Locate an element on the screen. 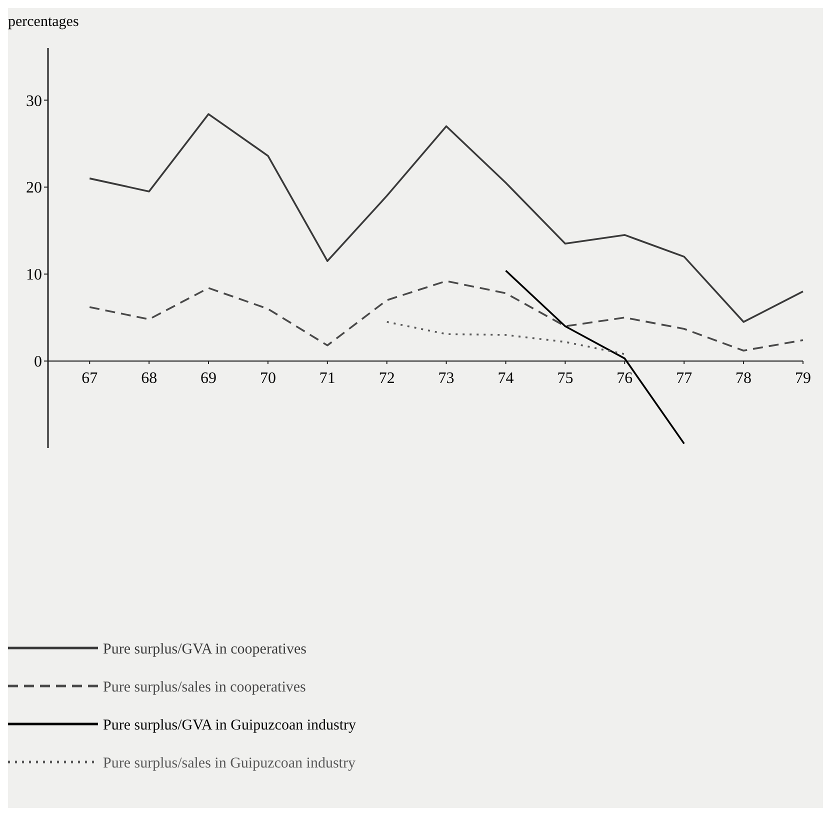 This screenshot has width=831, height=820. x-tick-label: 76 is located at coordinates (624, 379).